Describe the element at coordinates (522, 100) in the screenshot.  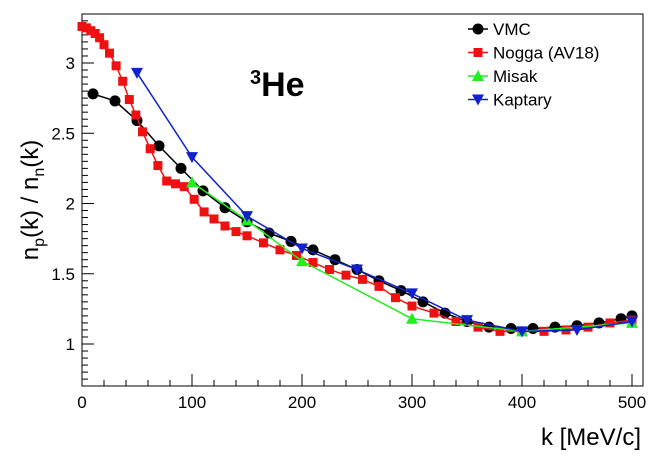
I see `legend-label-kaptary: Kaptary` at that location.